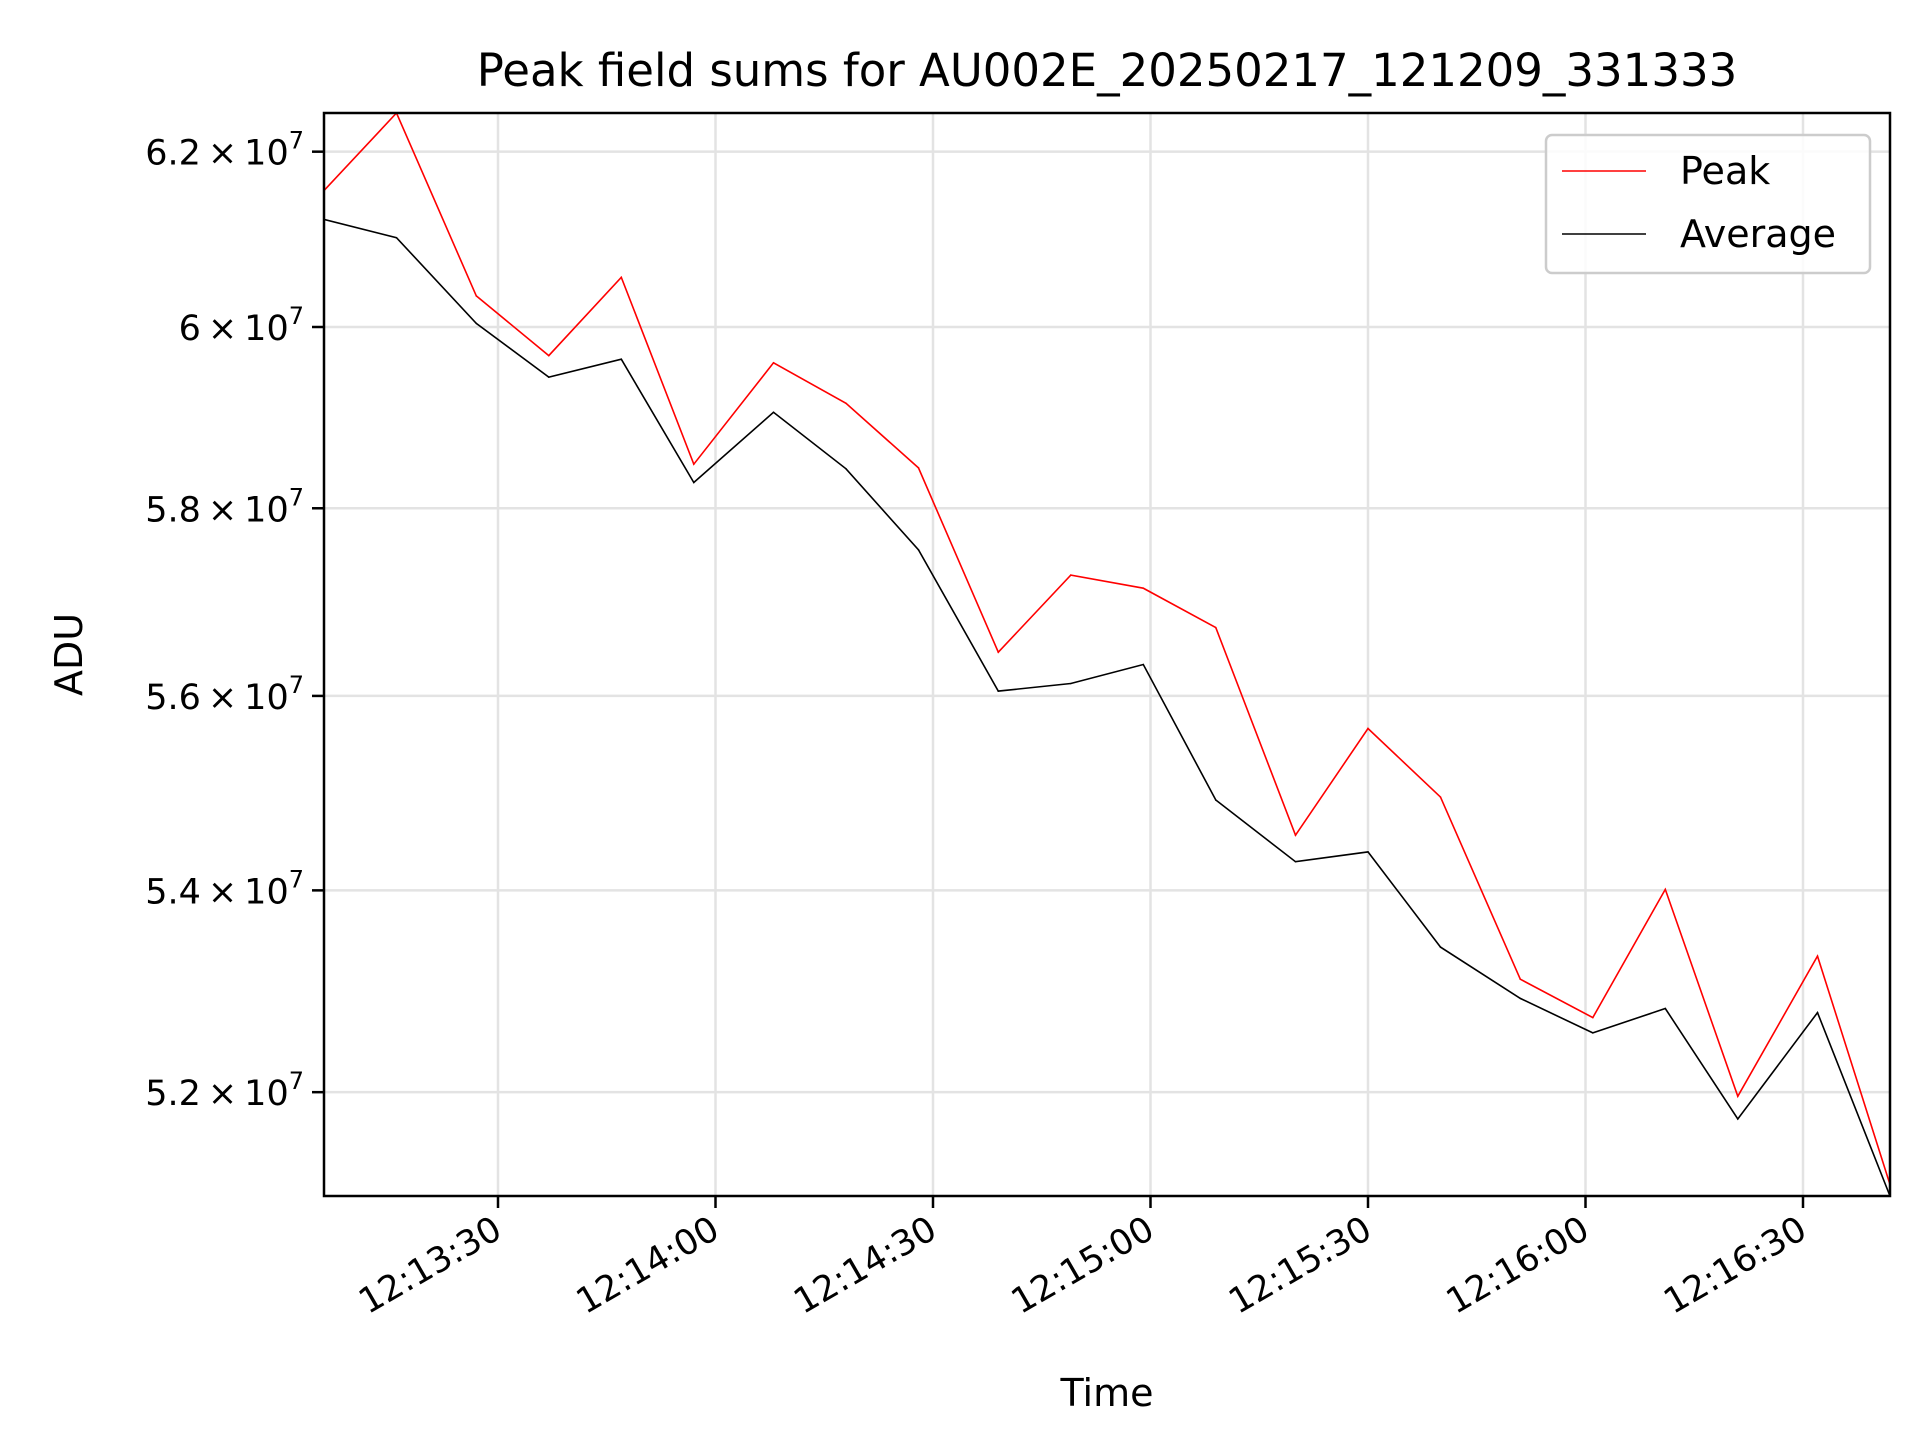 The image size is (1920, 1440). Describe the element at coordinates (1300, 1265) in the screenshot. I see `x-tick-label: 12:15:30` at that location.